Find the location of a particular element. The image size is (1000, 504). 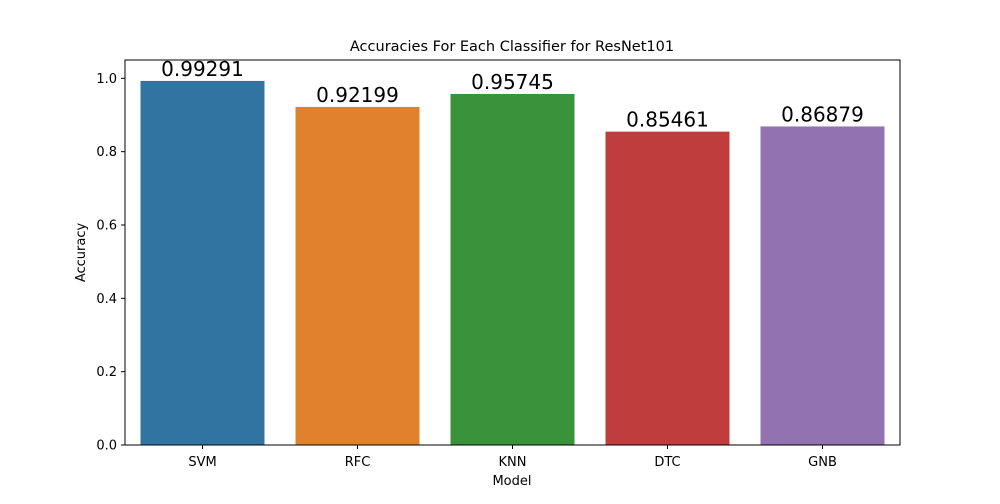

y-tick-label: 0.4 is located at coordinates (106, 299).